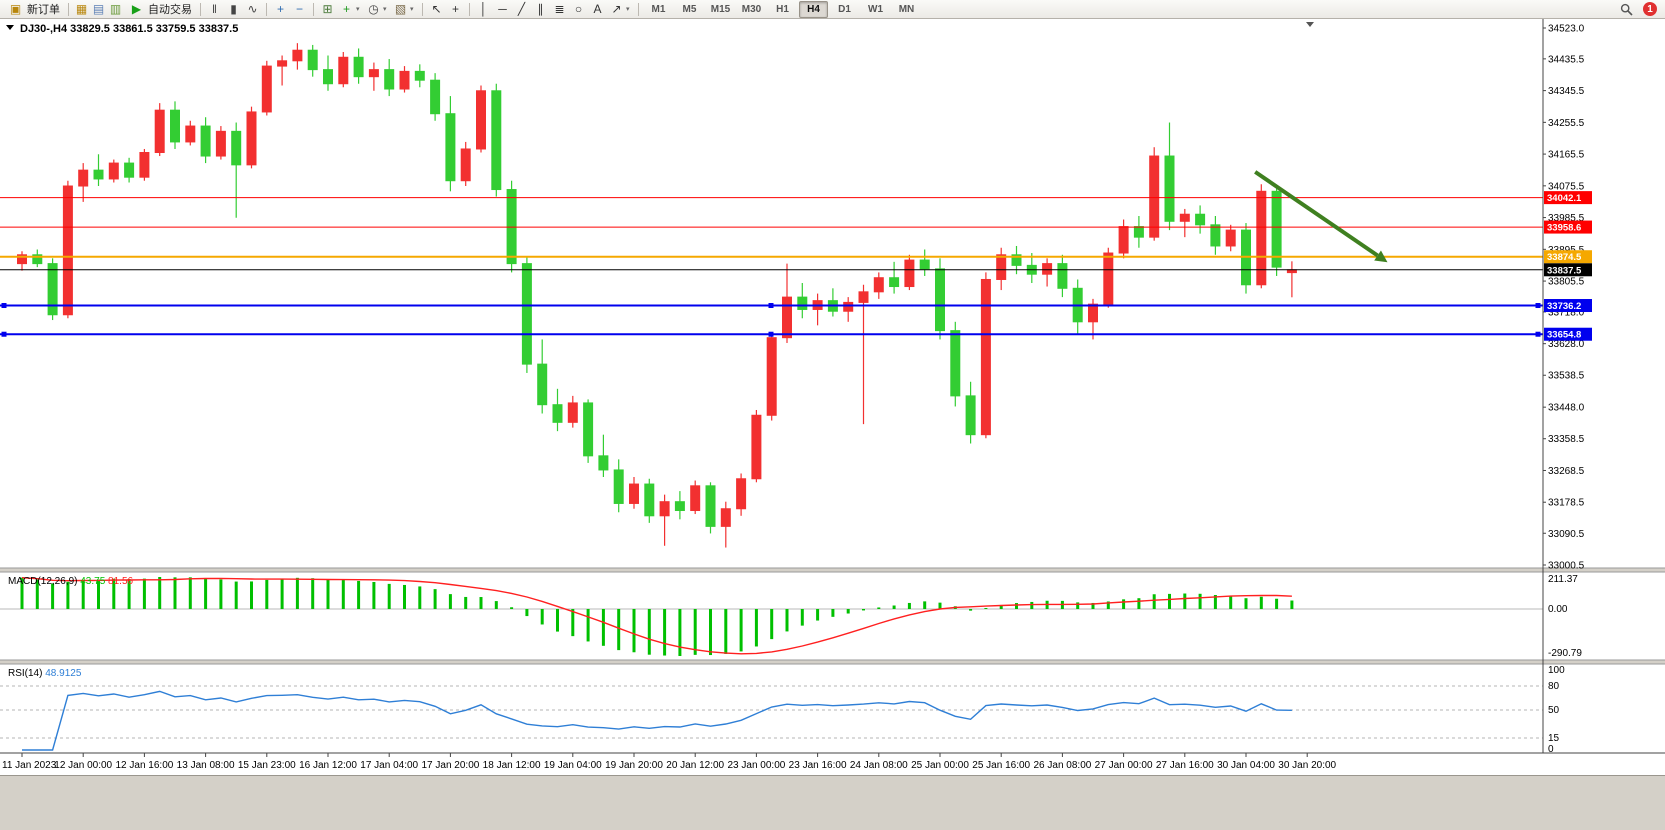 This screenshot has width=1665, height=830. What do you see at coordinates (658, 9) in the screenshot?
I see `timeframe-button-M1: M1` at bounding box center [658, 9].